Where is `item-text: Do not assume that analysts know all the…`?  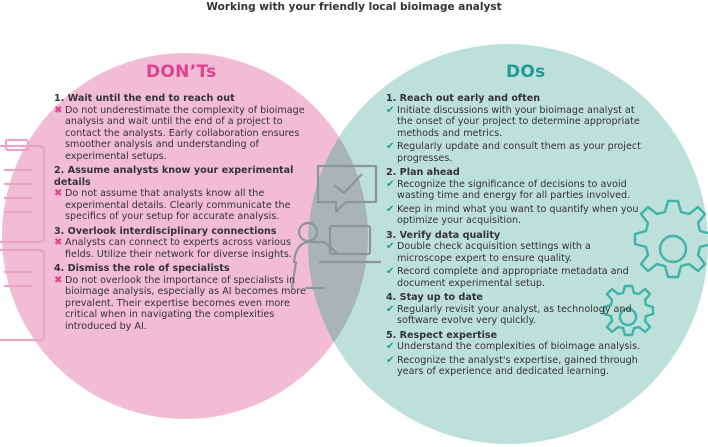 item-text: Do not assume that analysts know all the… is located at coordinates (178, 205).